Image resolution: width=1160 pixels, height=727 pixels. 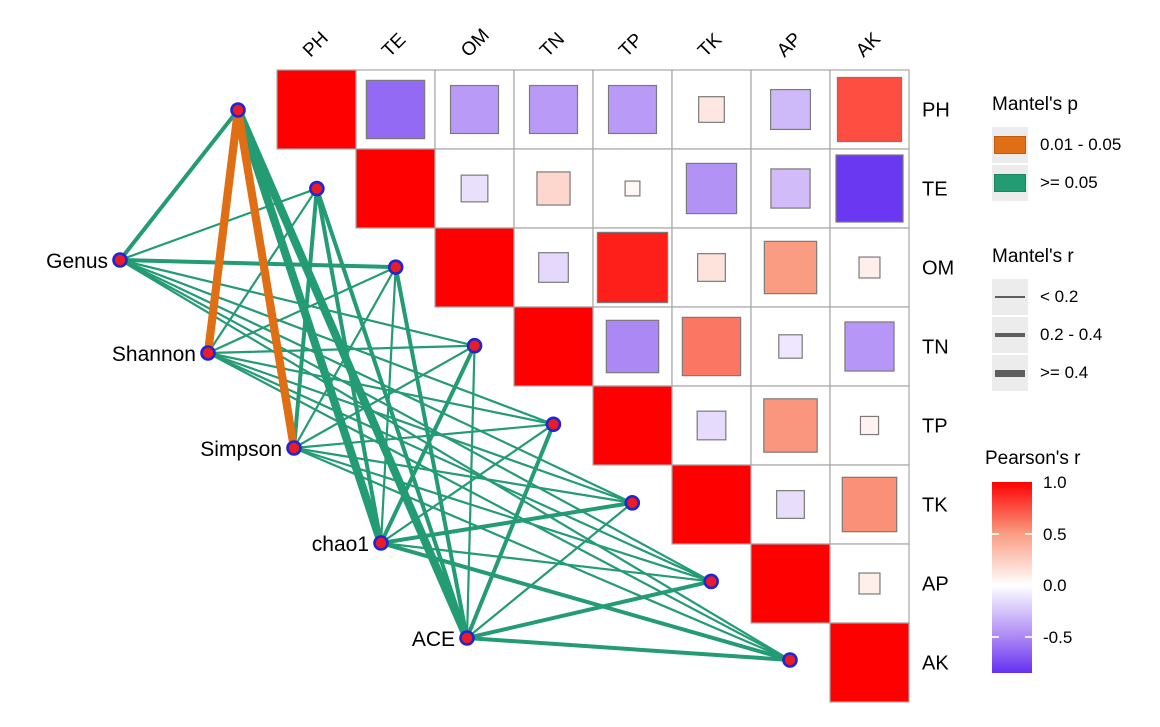 What do you see at coordinates (632, 503) in the screenshot?
I see `env-node-TK` at bounding box center [632, 503].